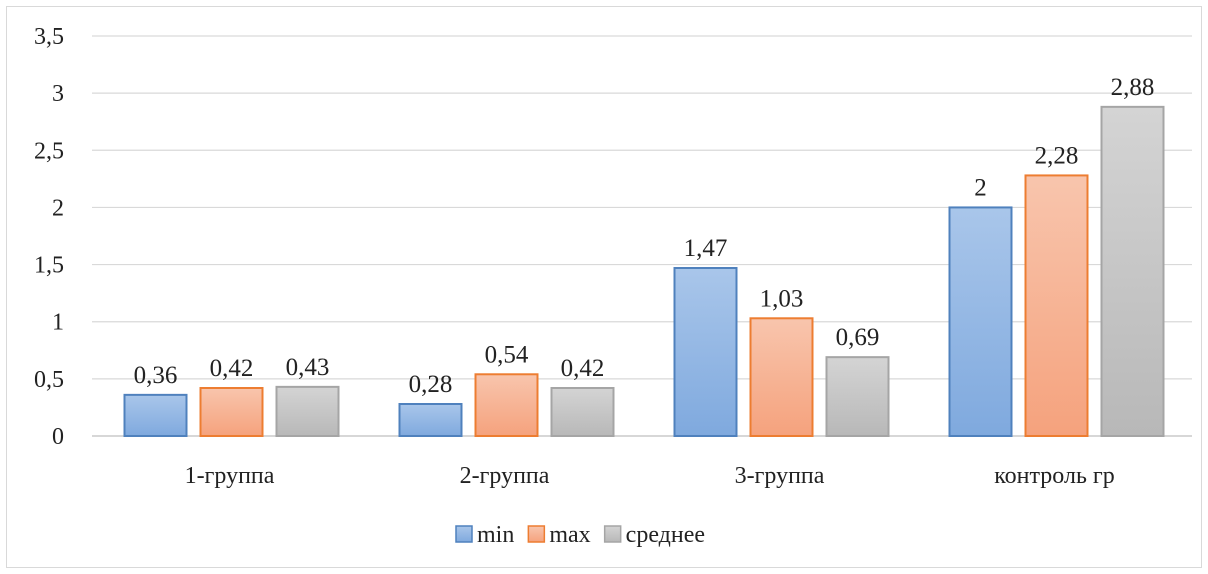 This screenshot has height=574, width=1208. I want to click on data-label: 0,69, so click(858, 337).